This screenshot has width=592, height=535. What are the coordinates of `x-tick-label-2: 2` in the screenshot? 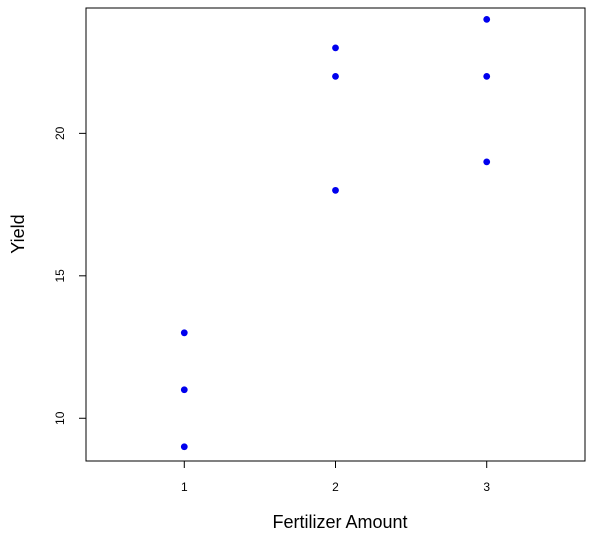 It's located at (335, 487).